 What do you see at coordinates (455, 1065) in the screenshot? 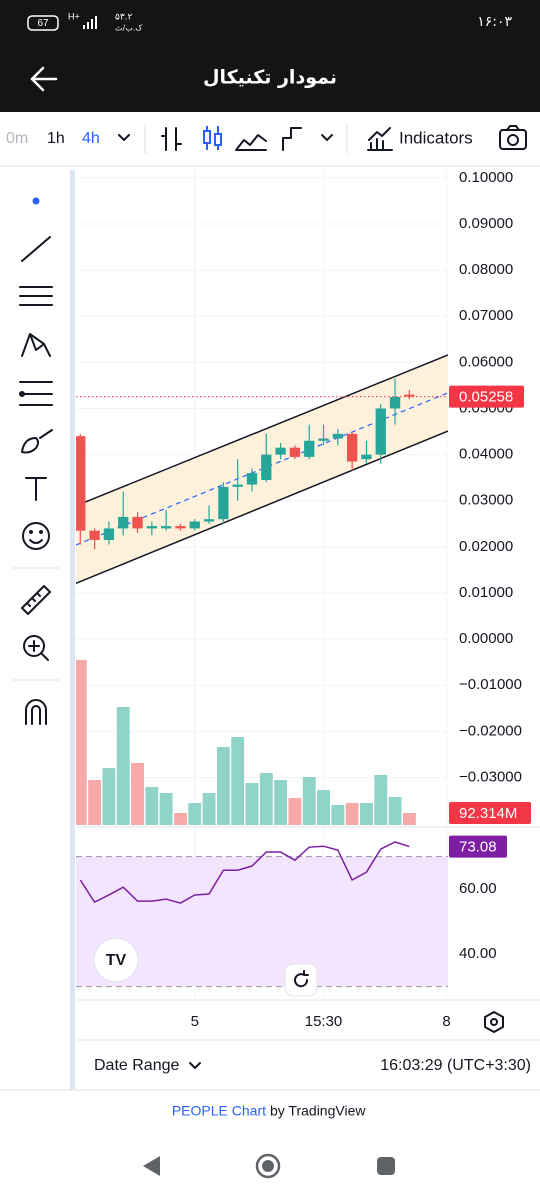
I see `chart-clock: 16:03:29 (UTC+3:30)` at bounding box center [455, 1065].